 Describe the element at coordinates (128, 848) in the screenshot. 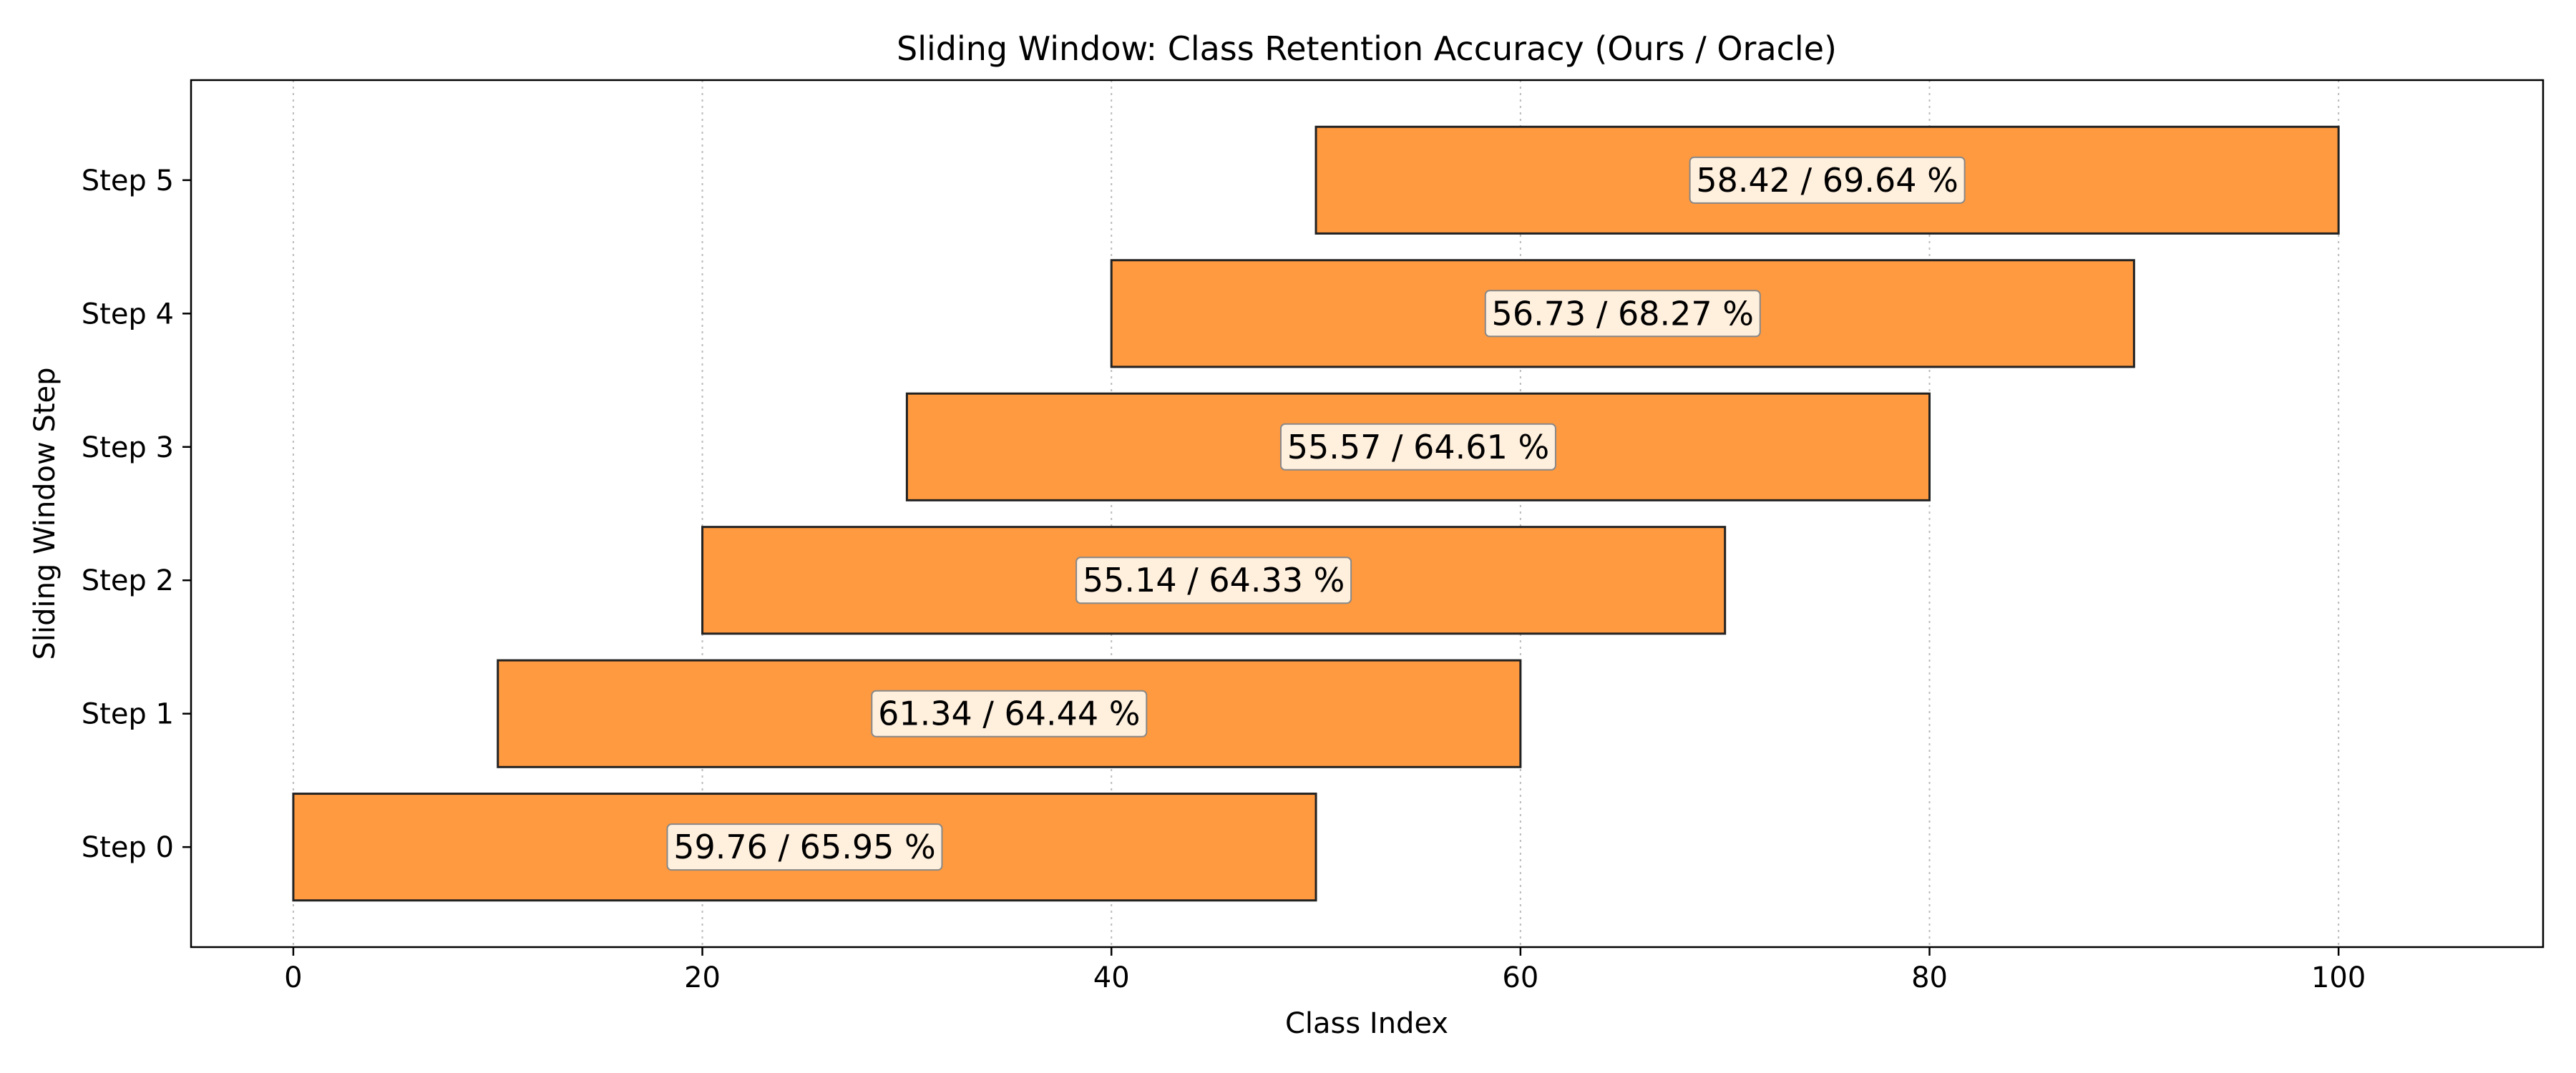

I see `y-tick-label: Step 0` at that location.